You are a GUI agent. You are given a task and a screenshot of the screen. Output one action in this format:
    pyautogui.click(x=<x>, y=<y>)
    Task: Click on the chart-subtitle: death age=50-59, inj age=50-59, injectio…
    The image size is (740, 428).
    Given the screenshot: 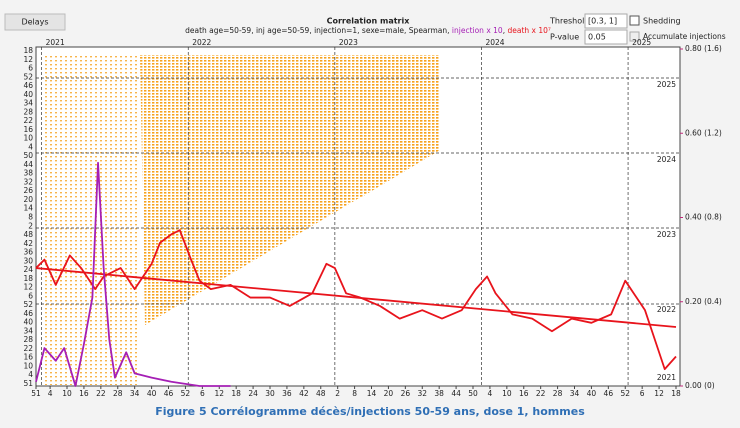 What is the action you would take?
    pyautogui.click(x=368, y=30)
    